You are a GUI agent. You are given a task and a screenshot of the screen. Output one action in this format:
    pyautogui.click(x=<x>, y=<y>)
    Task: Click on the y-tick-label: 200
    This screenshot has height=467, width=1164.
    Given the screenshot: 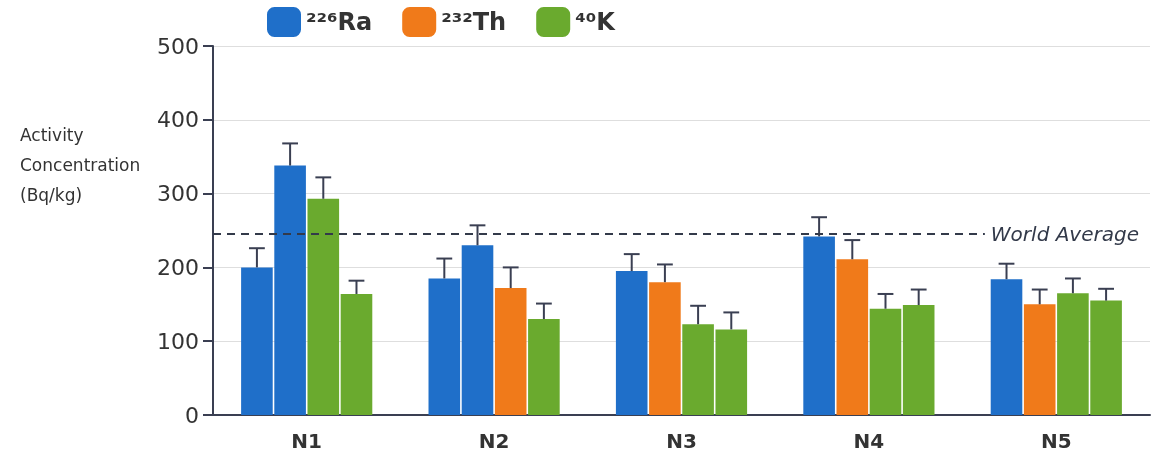 What is the action you would take?
    pyautogui.click(x=178, y=267)
    